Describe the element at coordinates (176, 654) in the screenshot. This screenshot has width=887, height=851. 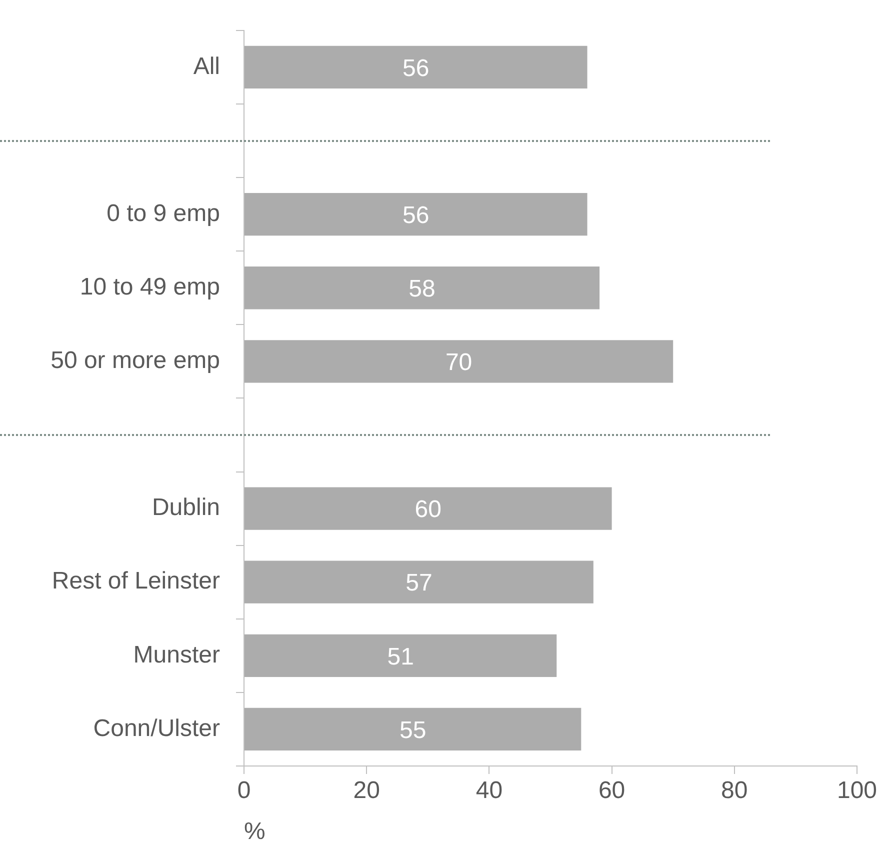
I see `y-tick-label: Munster` at that location.